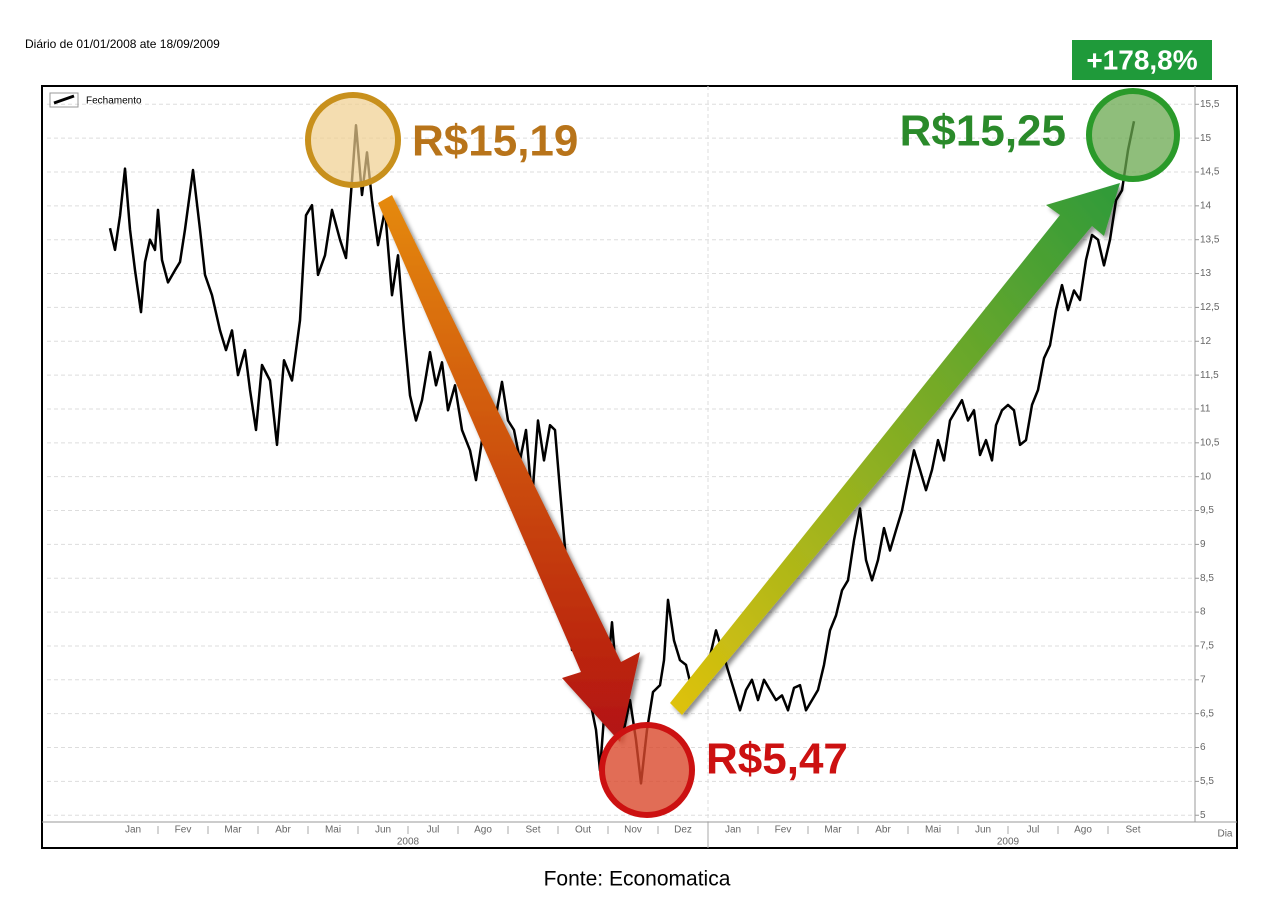 This screenshot has width=1275, height=909. Describe the element at coordinates (1209, 375) in the screenshot. I see `y-tick-label: 11,5` at that location.